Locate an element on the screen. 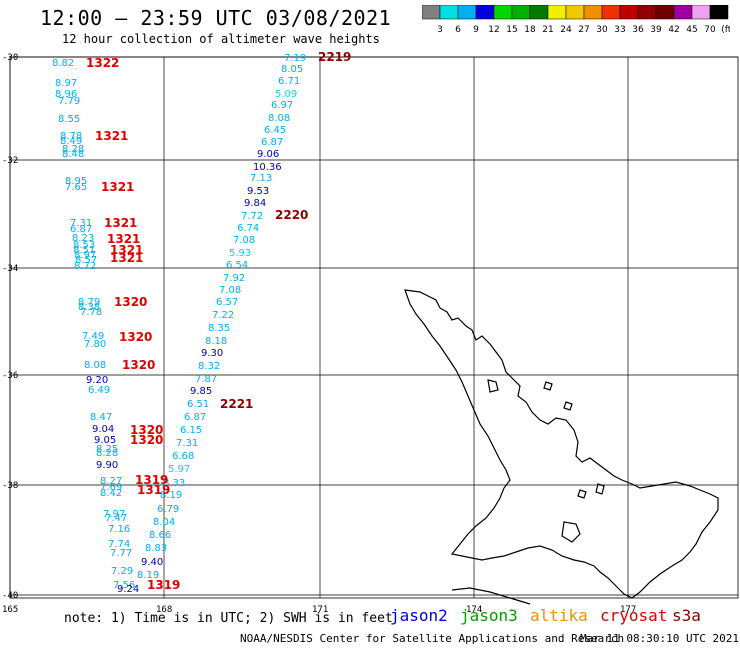  swh-value: 9.53 is located at coordinates (258, 191).